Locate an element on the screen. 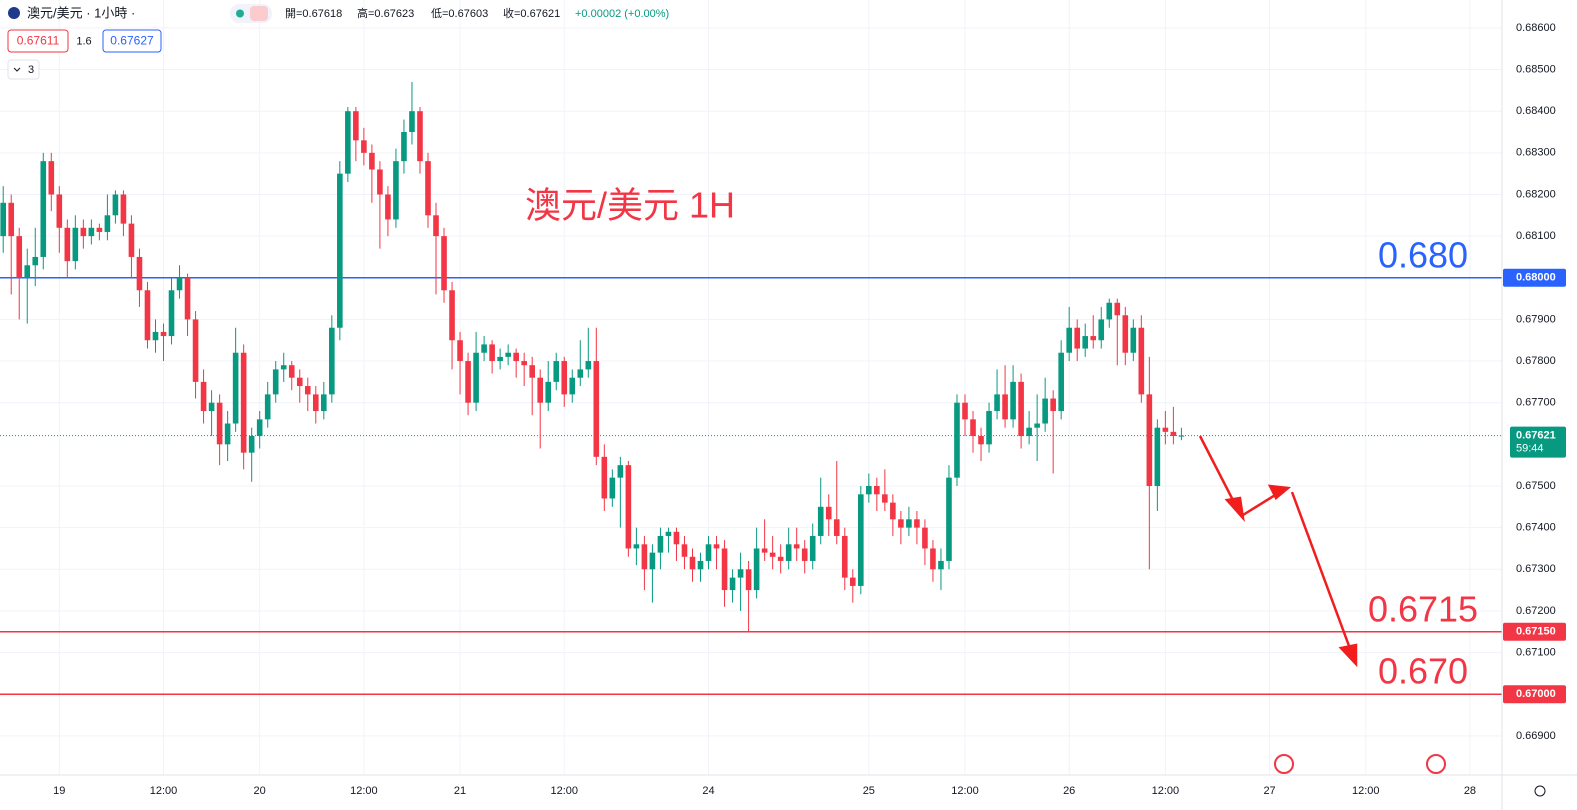 This screenshot has height=810, width=1577. price-badge-label: 0.68000 is located at coordinates (1536, 278).